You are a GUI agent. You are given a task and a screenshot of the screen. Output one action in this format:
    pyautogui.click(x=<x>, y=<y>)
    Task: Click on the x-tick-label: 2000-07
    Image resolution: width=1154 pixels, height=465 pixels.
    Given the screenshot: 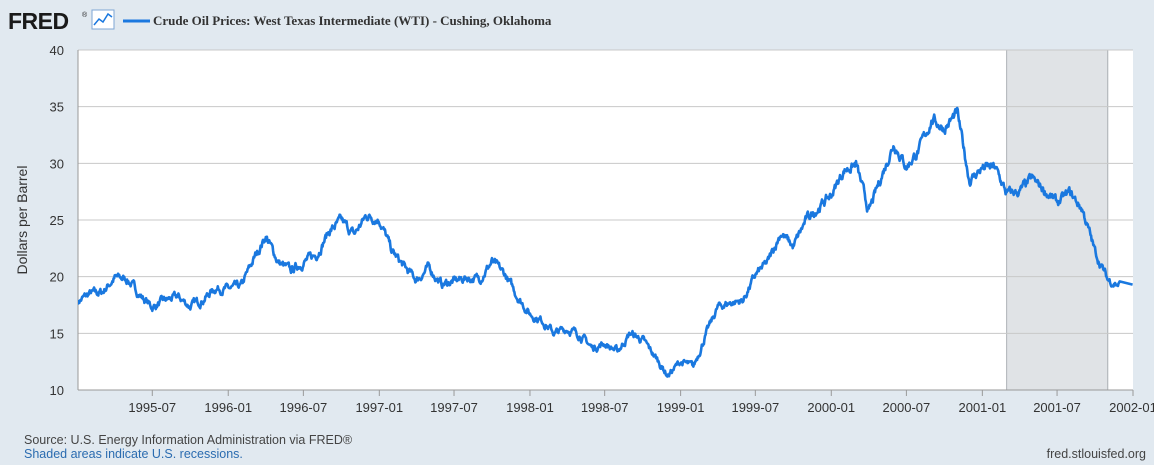 What is the action you would take?
    pyautogui.click(x=907, y=407)
    